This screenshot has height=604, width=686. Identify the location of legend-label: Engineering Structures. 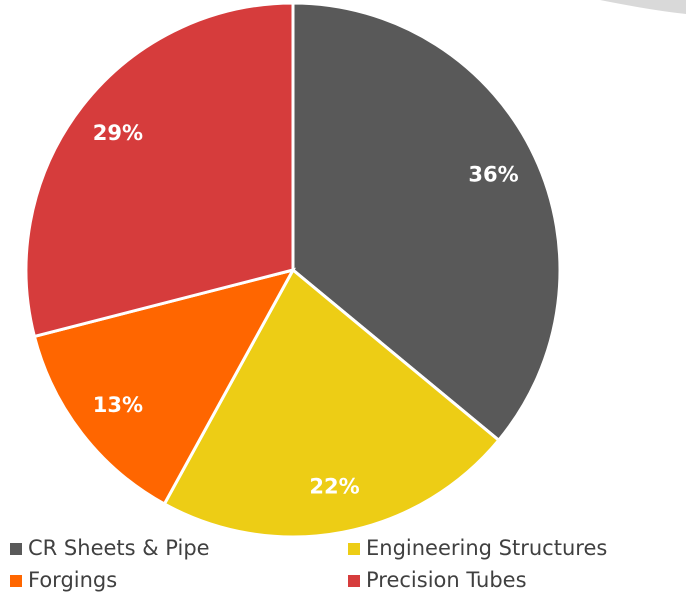
(486, 548).